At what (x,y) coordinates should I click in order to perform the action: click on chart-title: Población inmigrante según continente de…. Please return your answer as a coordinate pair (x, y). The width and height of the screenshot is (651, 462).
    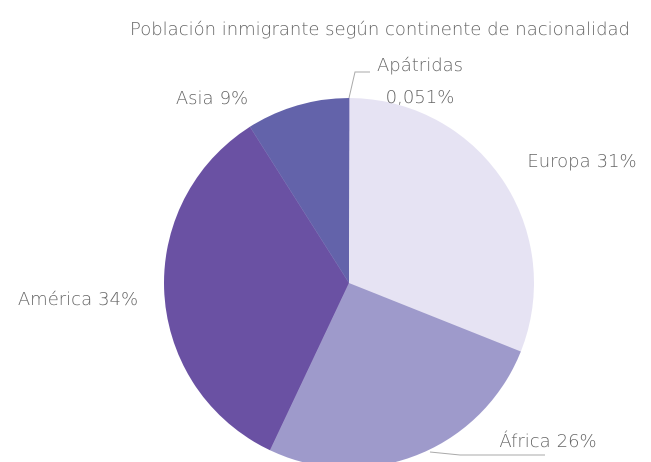
    Looking at the image, I should click on (380, 29).